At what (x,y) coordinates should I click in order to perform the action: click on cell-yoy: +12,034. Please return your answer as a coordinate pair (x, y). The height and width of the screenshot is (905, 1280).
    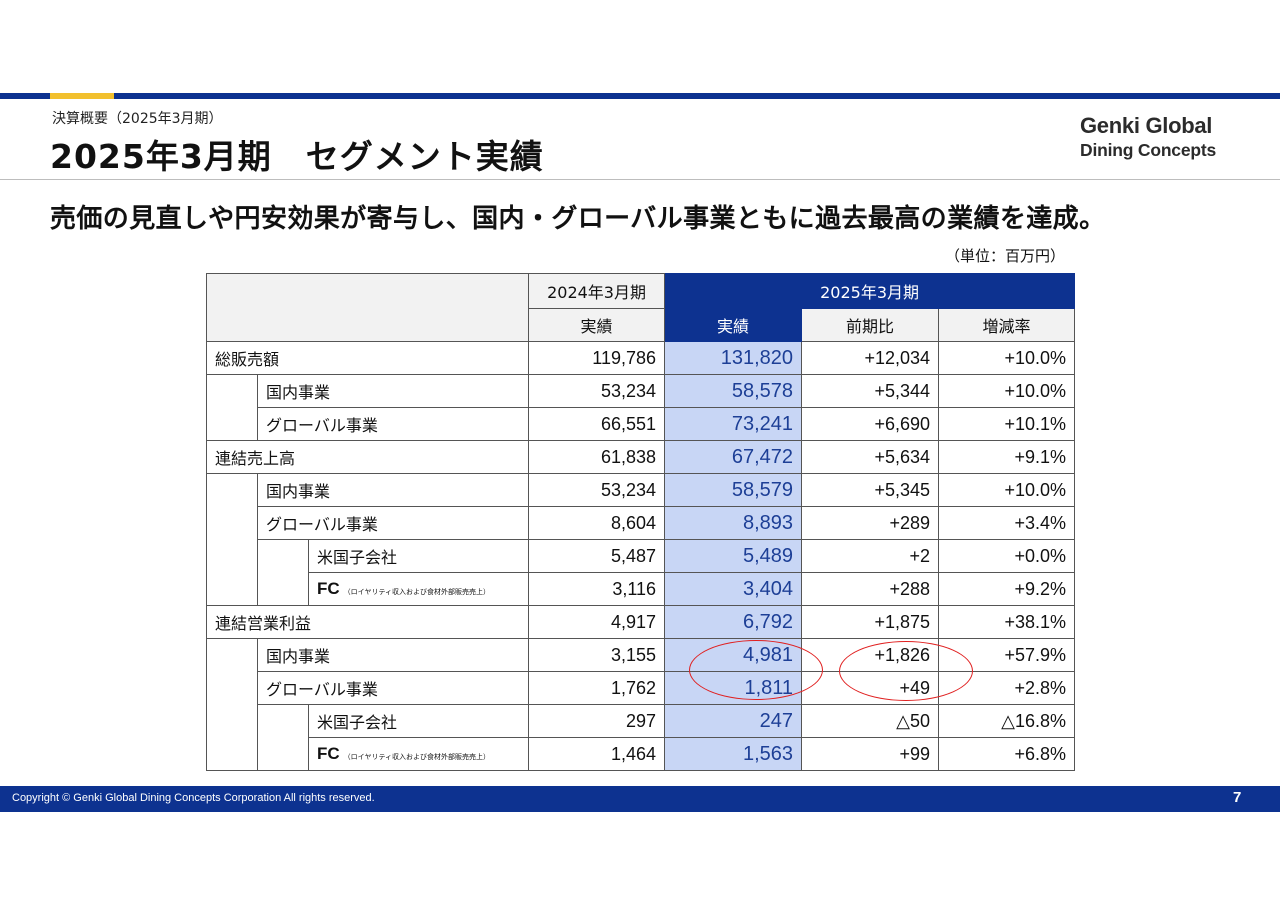
    Looking at the image, I should click on (870, 358).